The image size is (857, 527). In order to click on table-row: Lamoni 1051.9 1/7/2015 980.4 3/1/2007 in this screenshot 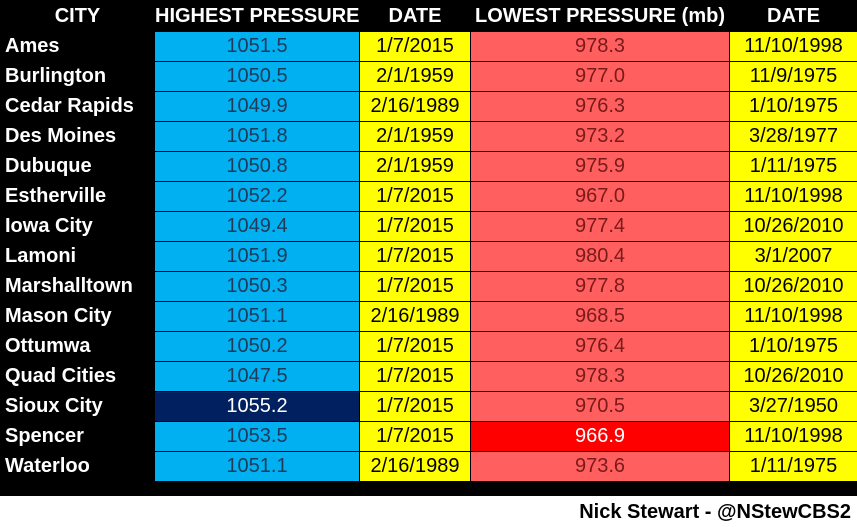, I will do `click(428, 256)`.